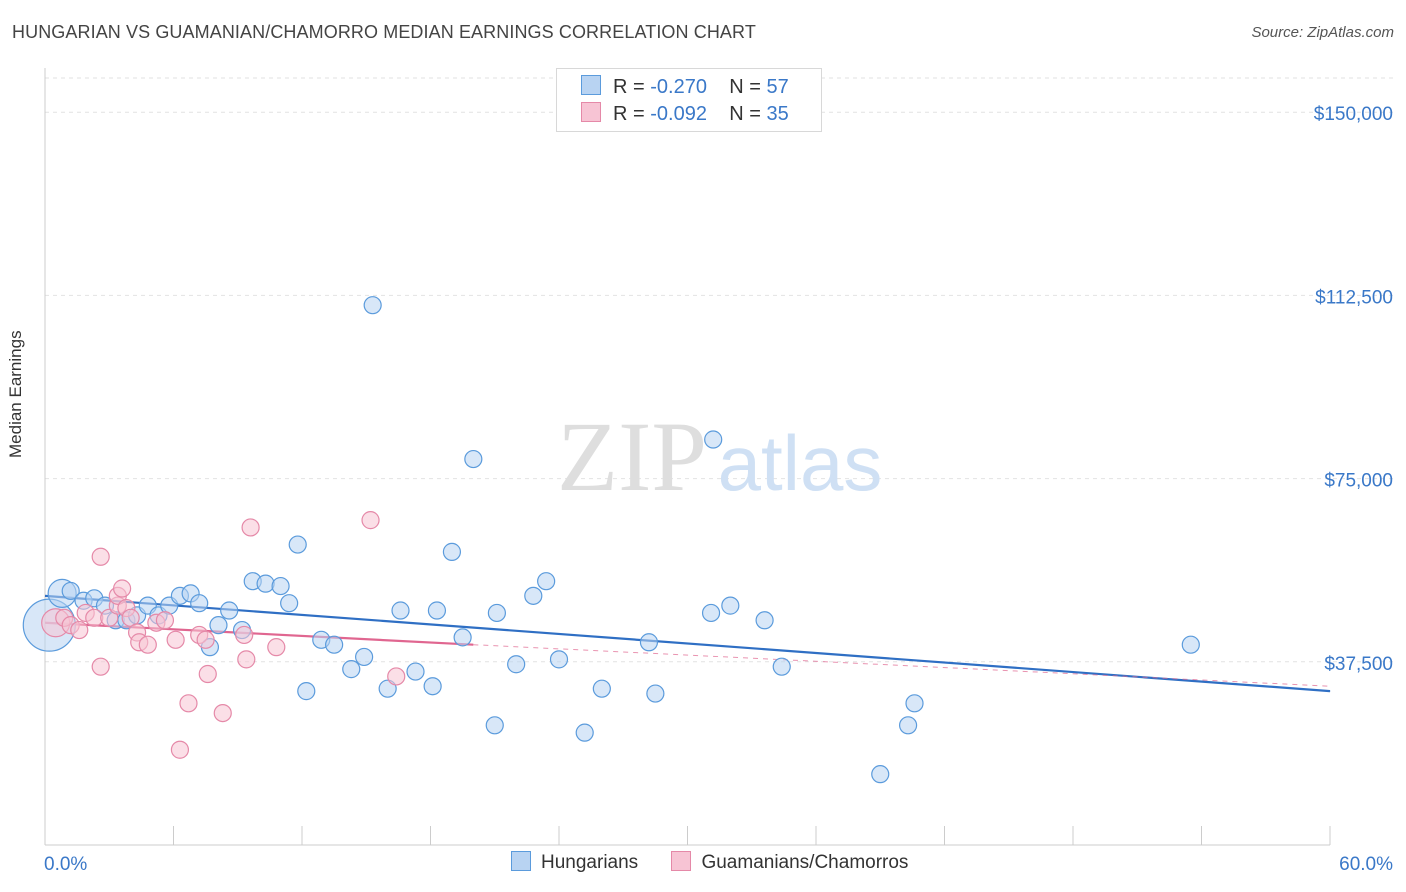 This screenshot has width=1406, height=892. Describe the element at coordinates (65, 864) in the screenshot. I see `x-tick-label-min: 0.0%` at that location.